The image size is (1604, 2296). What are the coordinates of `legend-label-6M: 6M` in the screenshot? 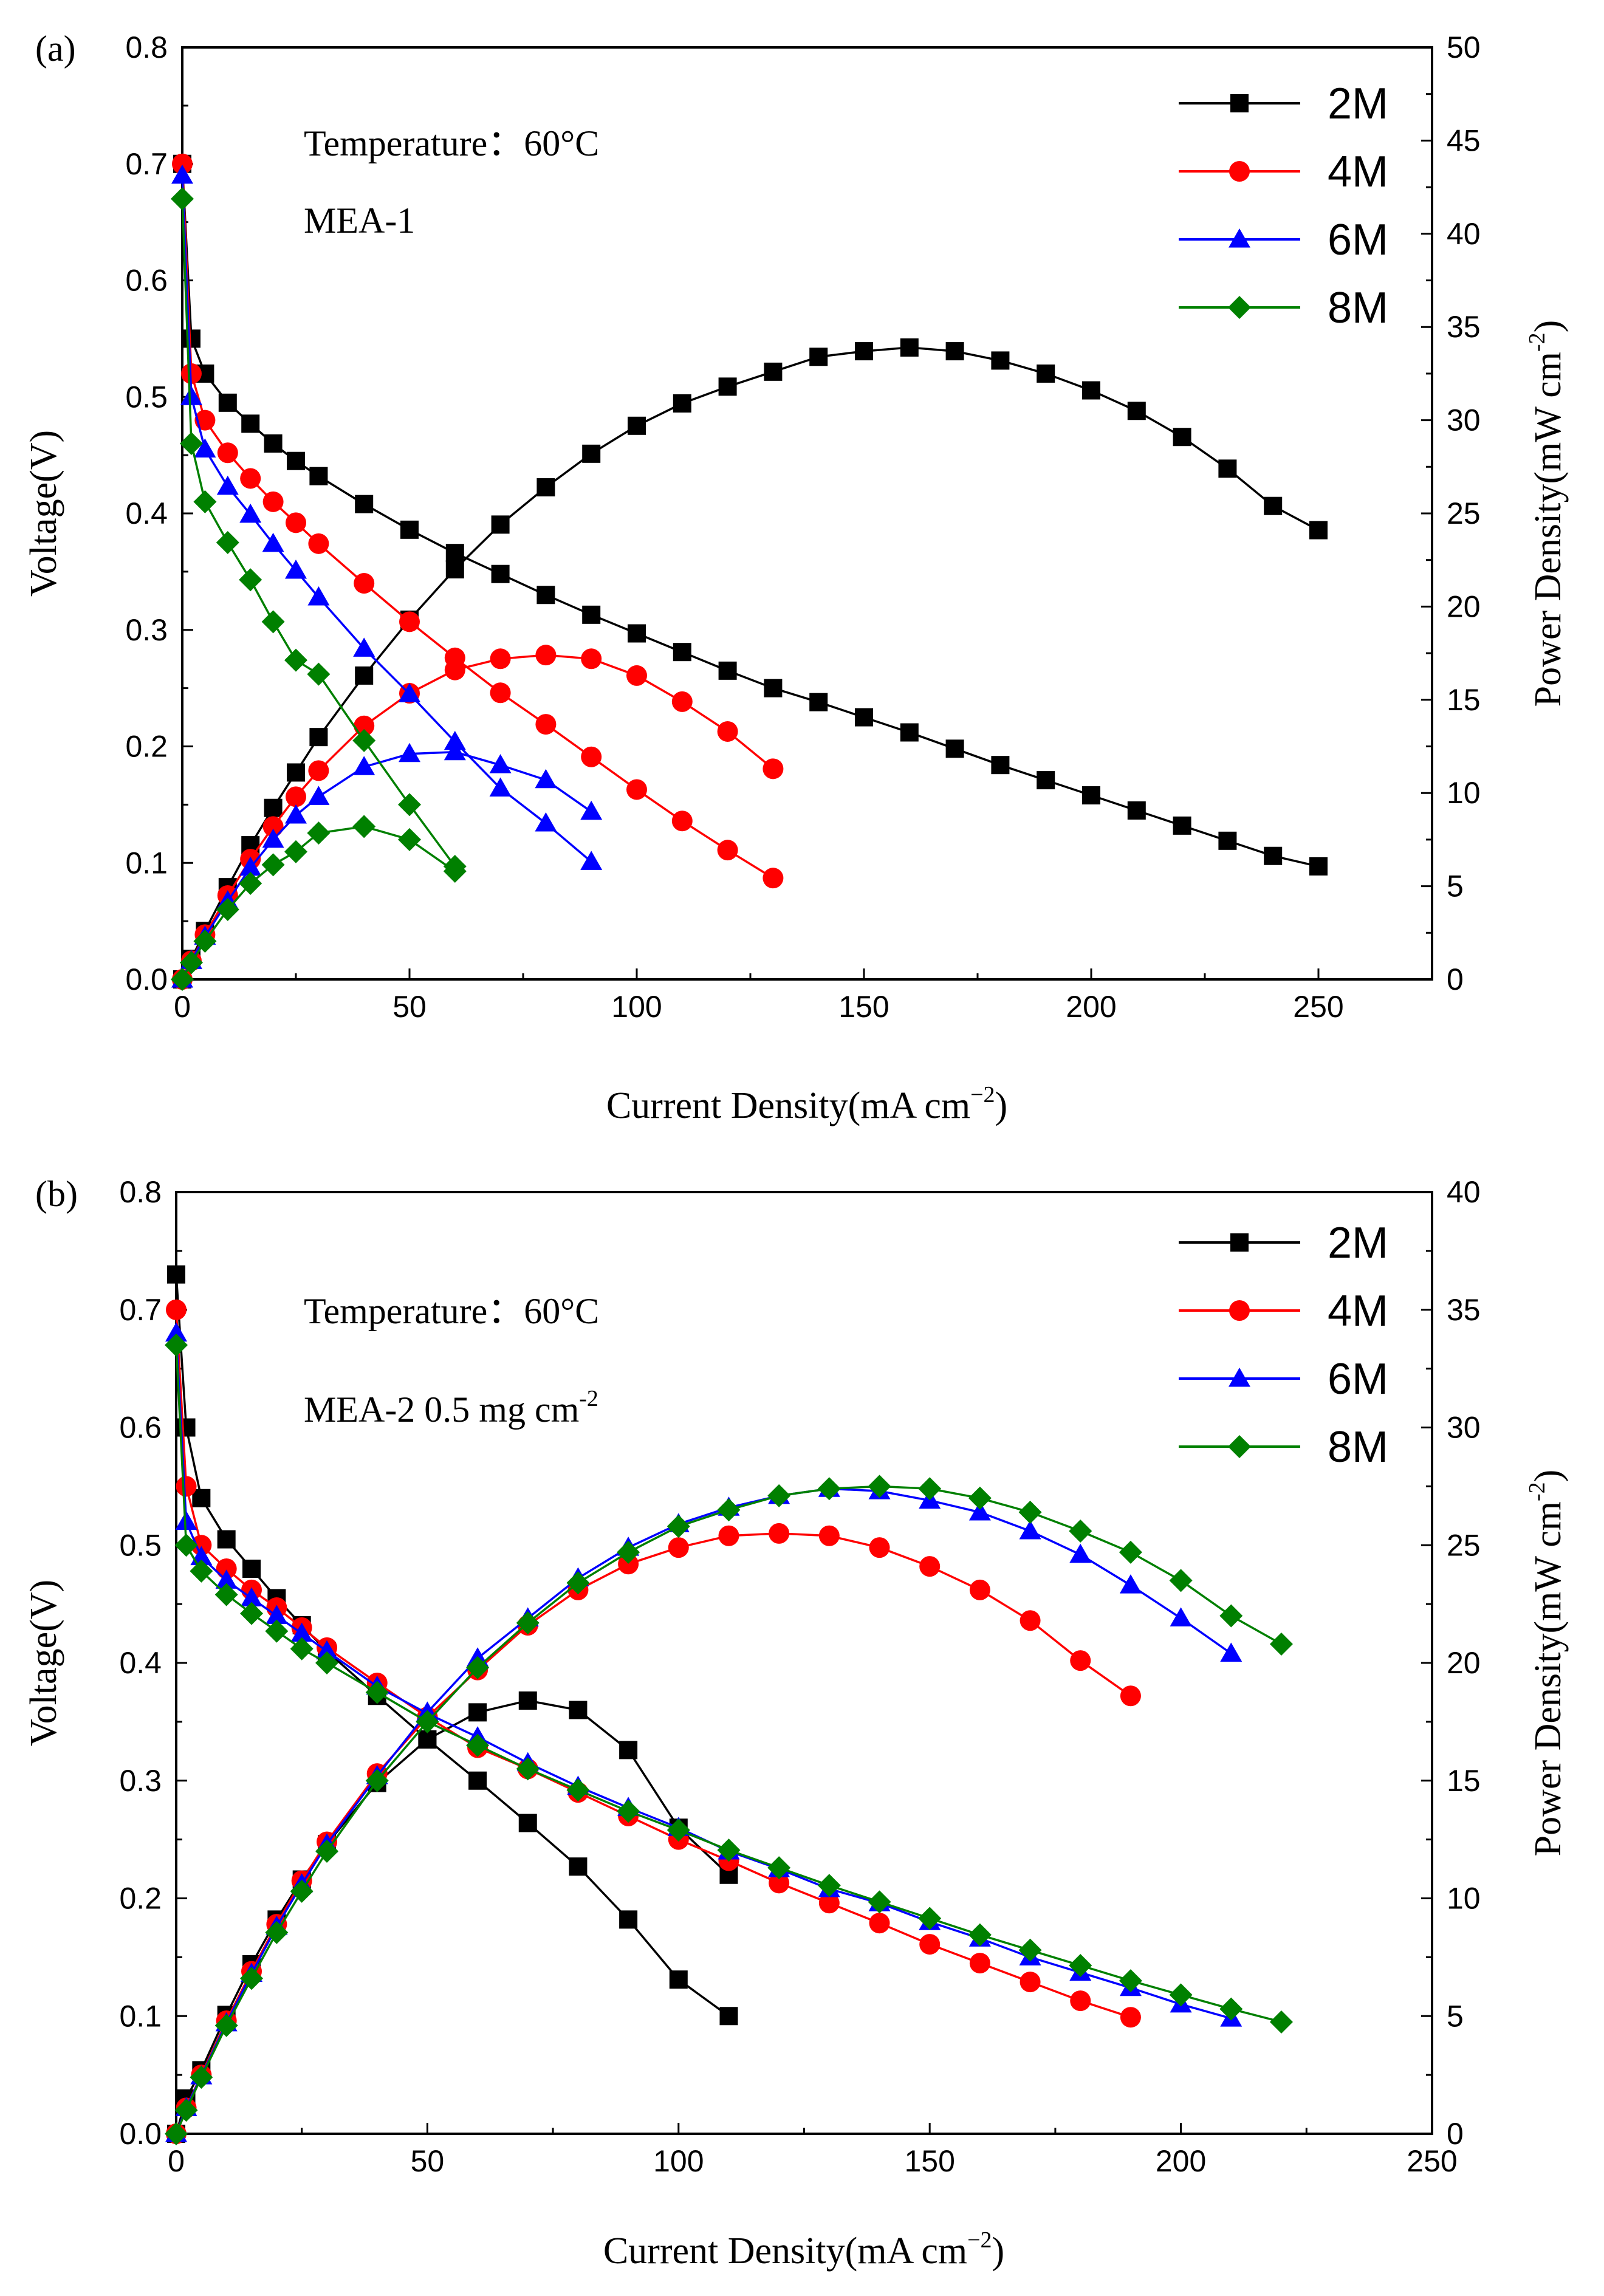 It's located at (1358, 1379).